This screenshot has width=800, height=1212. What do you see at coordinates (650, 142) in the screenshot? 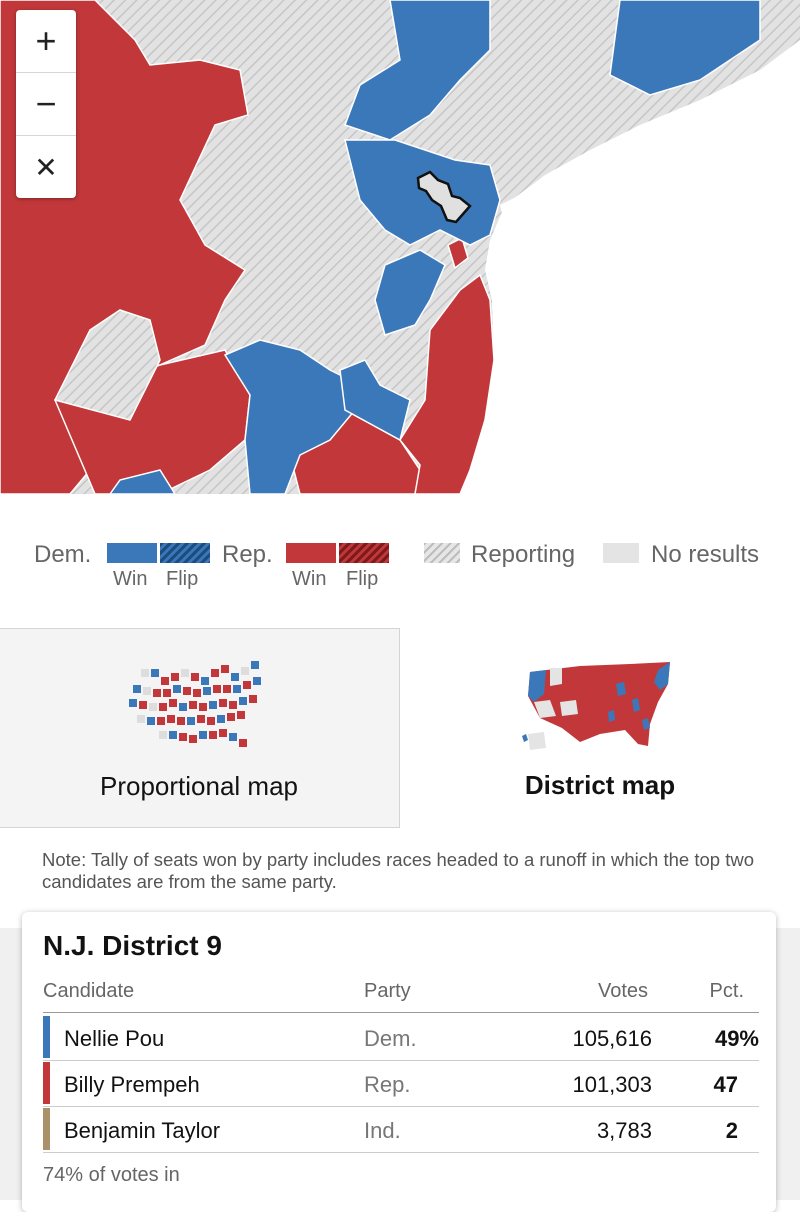
I see `long-island-water` at bounding box center [650, 142].